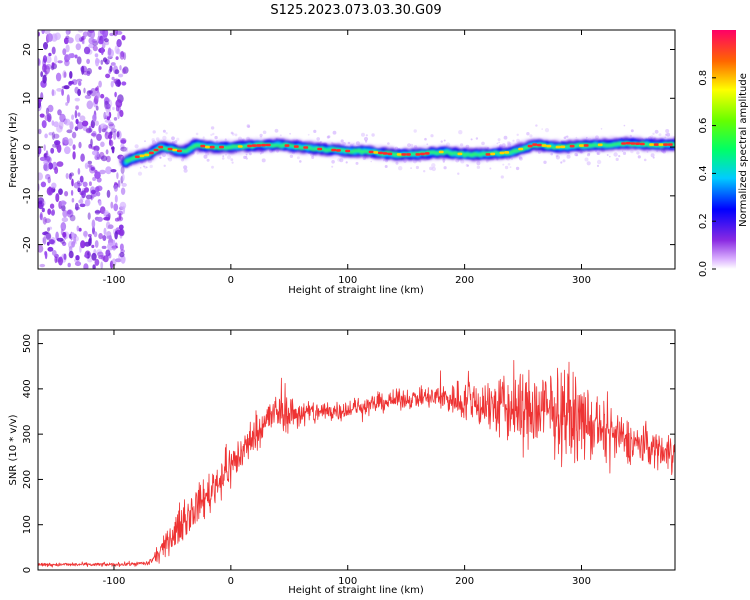 Image resolution: width=750 pixels, height=600 pixels. What do you see at coordinates (13, 449) in the screenshot?
I see `snr-y-axis-label: SNR (10 * v/v)` at bounding box center [13, 449].